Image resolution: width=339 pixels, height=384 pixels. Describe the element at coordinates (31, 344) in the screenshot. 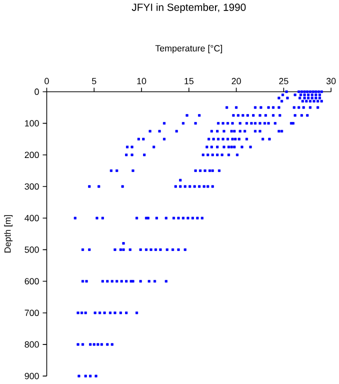

I see `y-tick-label: 800` at that location.